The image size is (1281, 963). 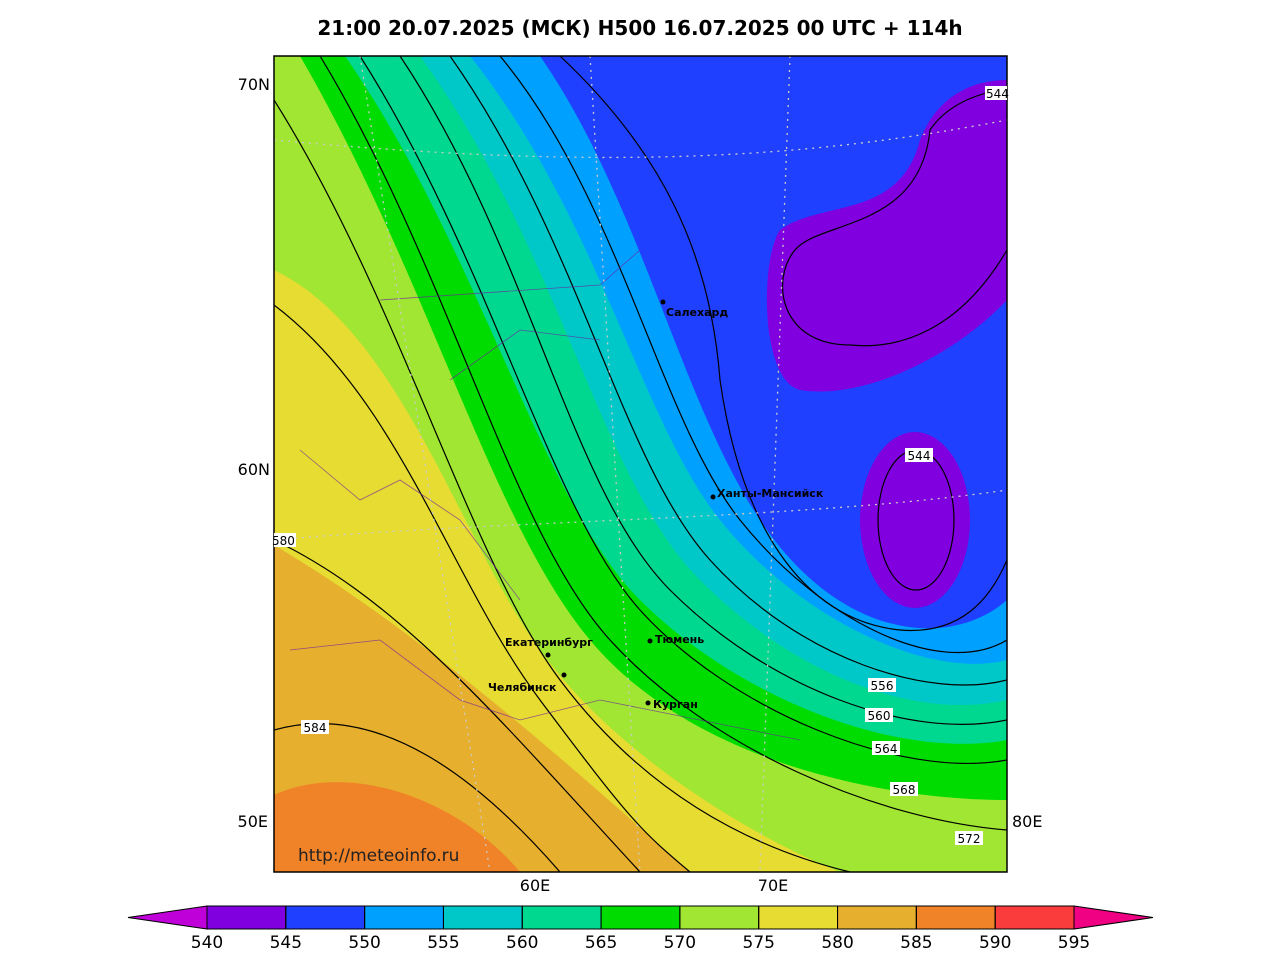 I want to click on colorbar-label: 550, so click(x=364, y=943).